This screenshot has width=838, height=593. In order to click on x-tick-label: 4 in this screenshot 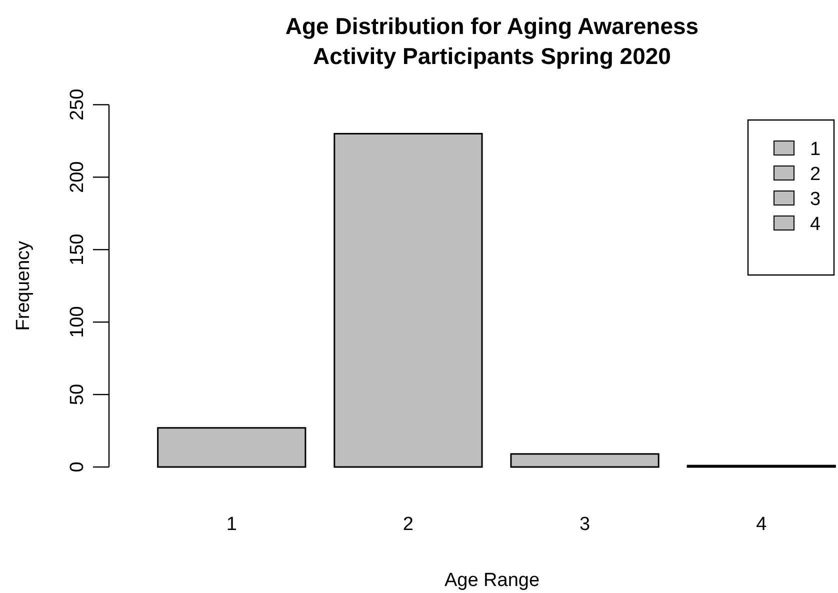, I will do `click(762, 524)`.